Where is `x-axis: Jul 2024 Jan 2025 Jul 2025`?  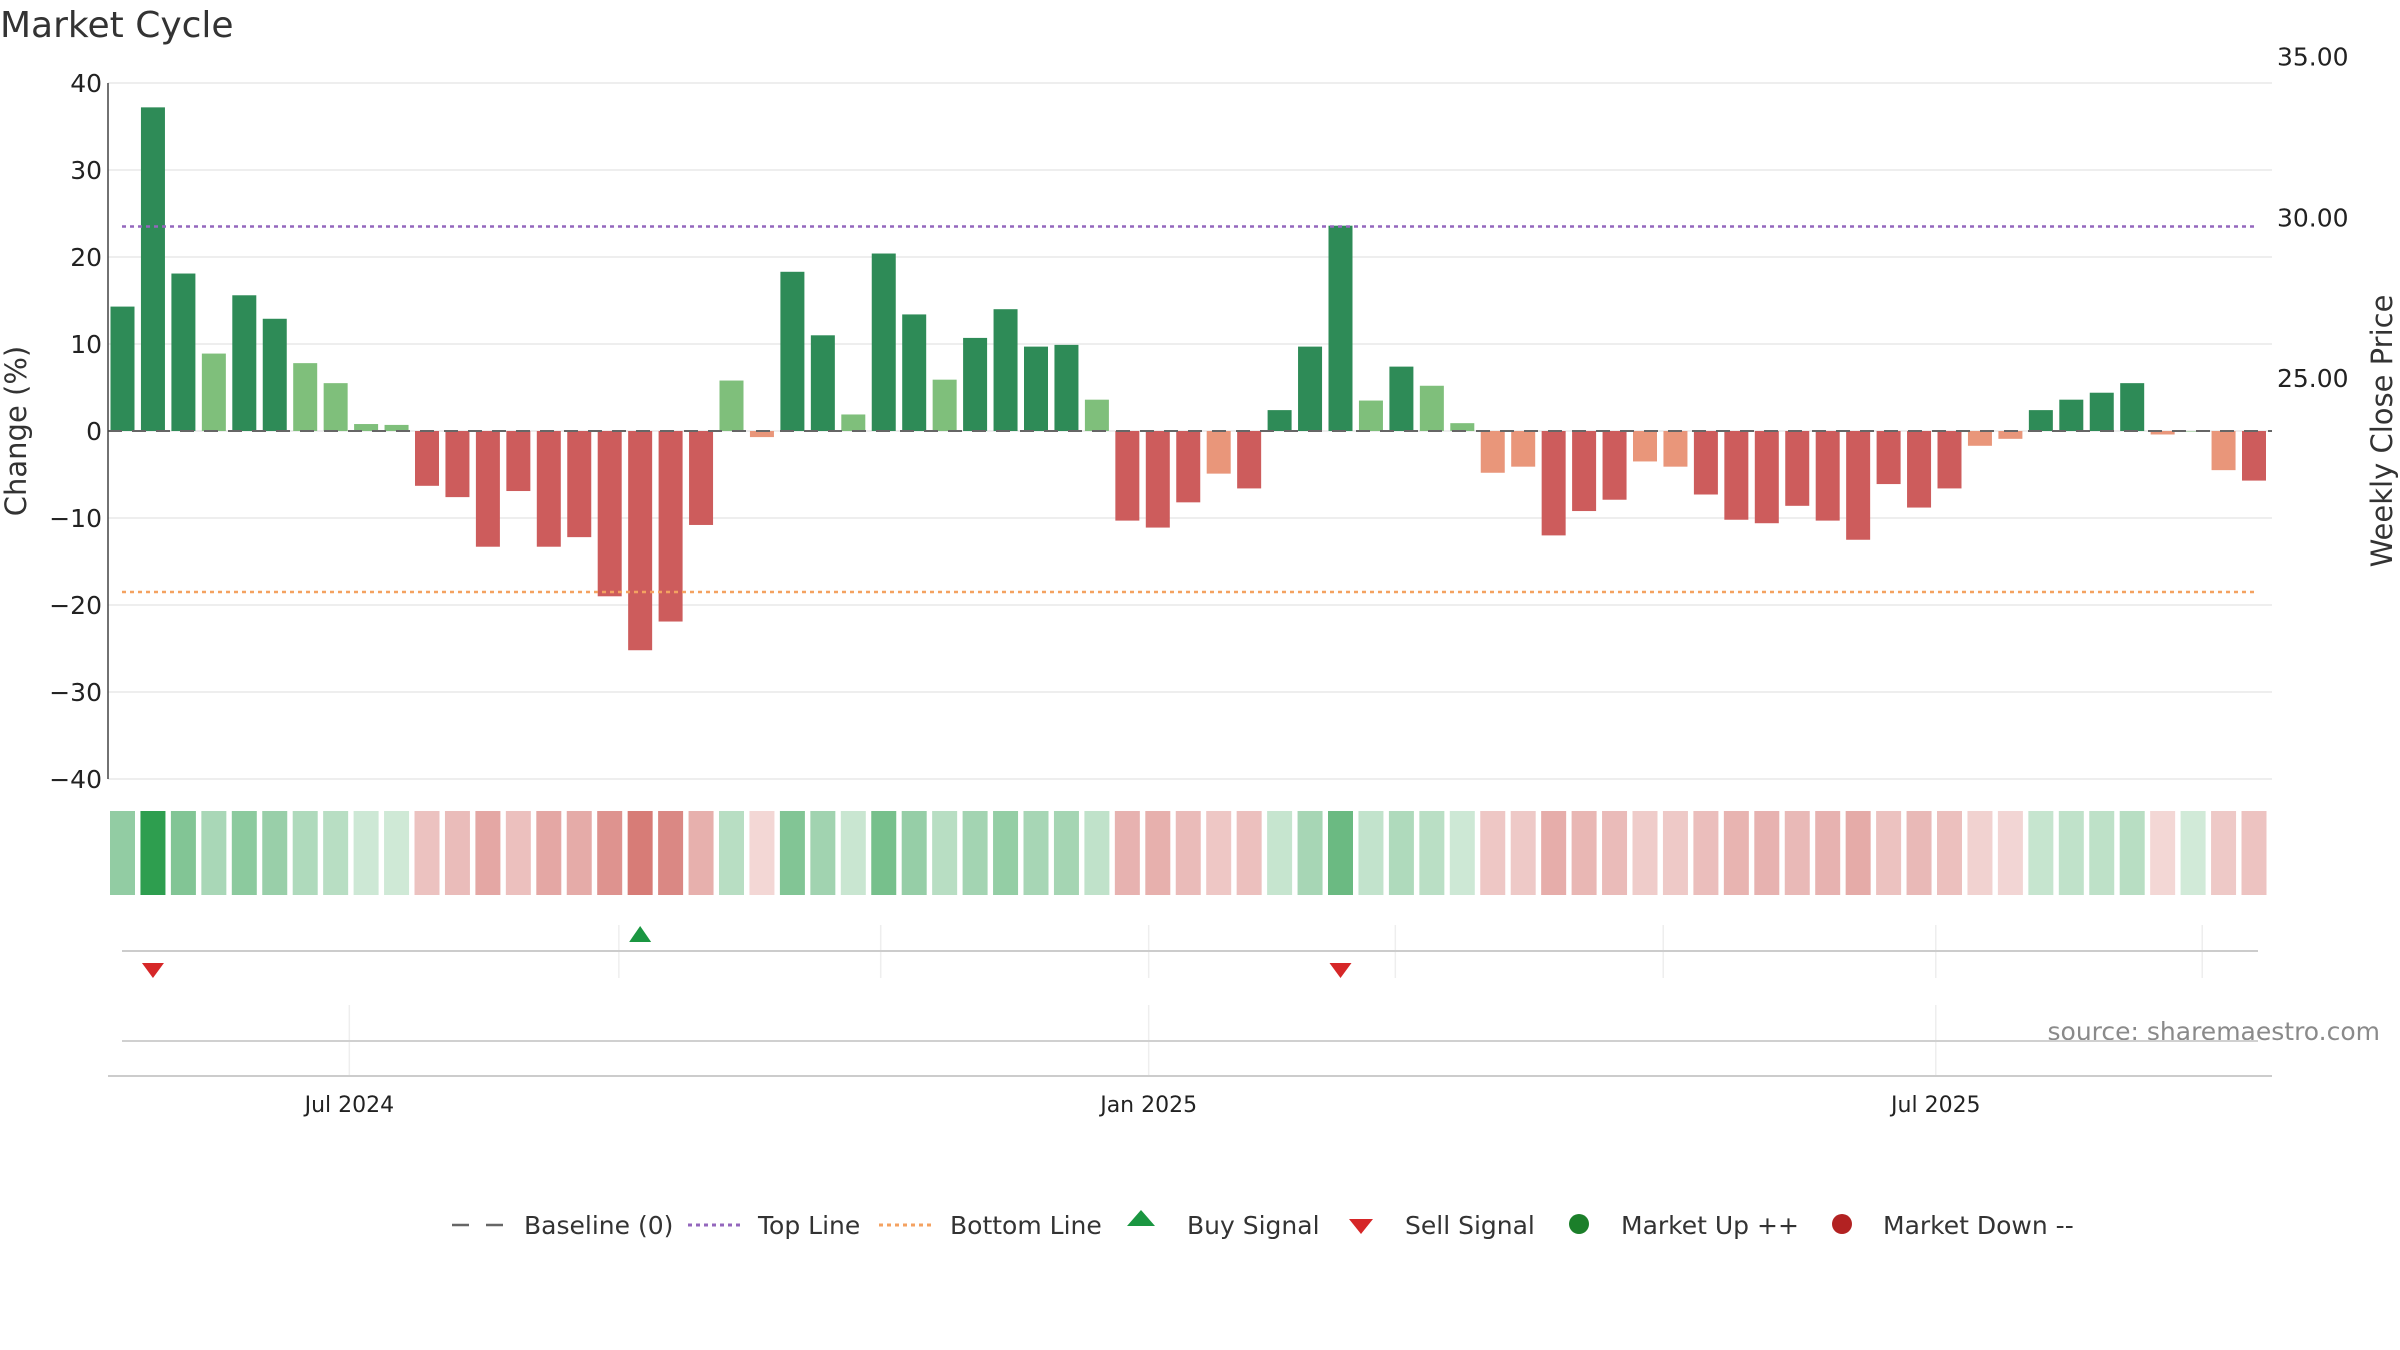 x-axis: Jul 2024 Jan 2025 Jul 2025 is located at coordinates (1190, 1061).